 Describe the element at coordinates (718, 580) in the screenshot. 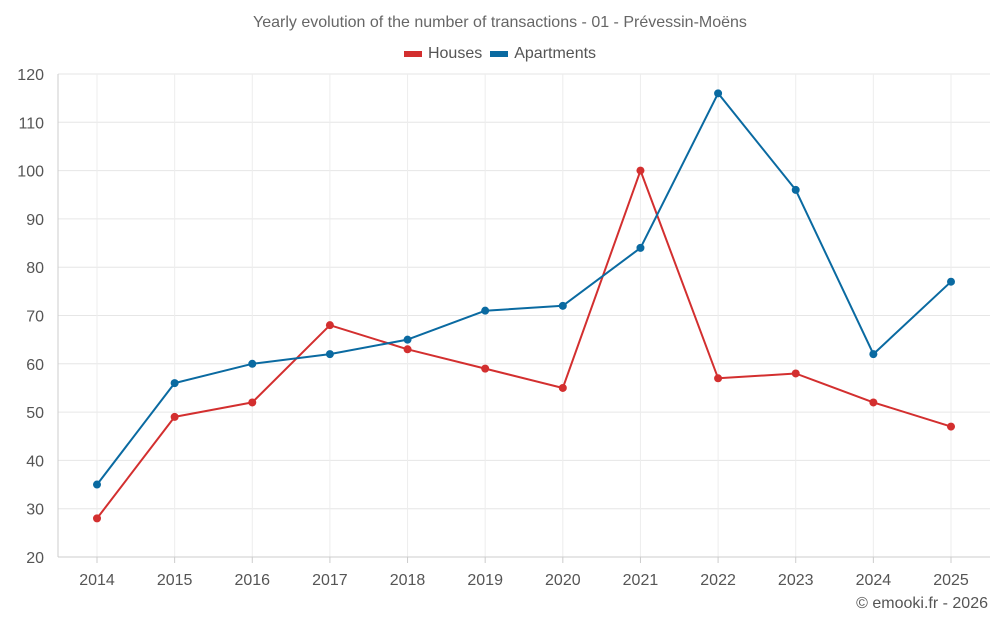

I see `x-tick-label: 2022` at that location.